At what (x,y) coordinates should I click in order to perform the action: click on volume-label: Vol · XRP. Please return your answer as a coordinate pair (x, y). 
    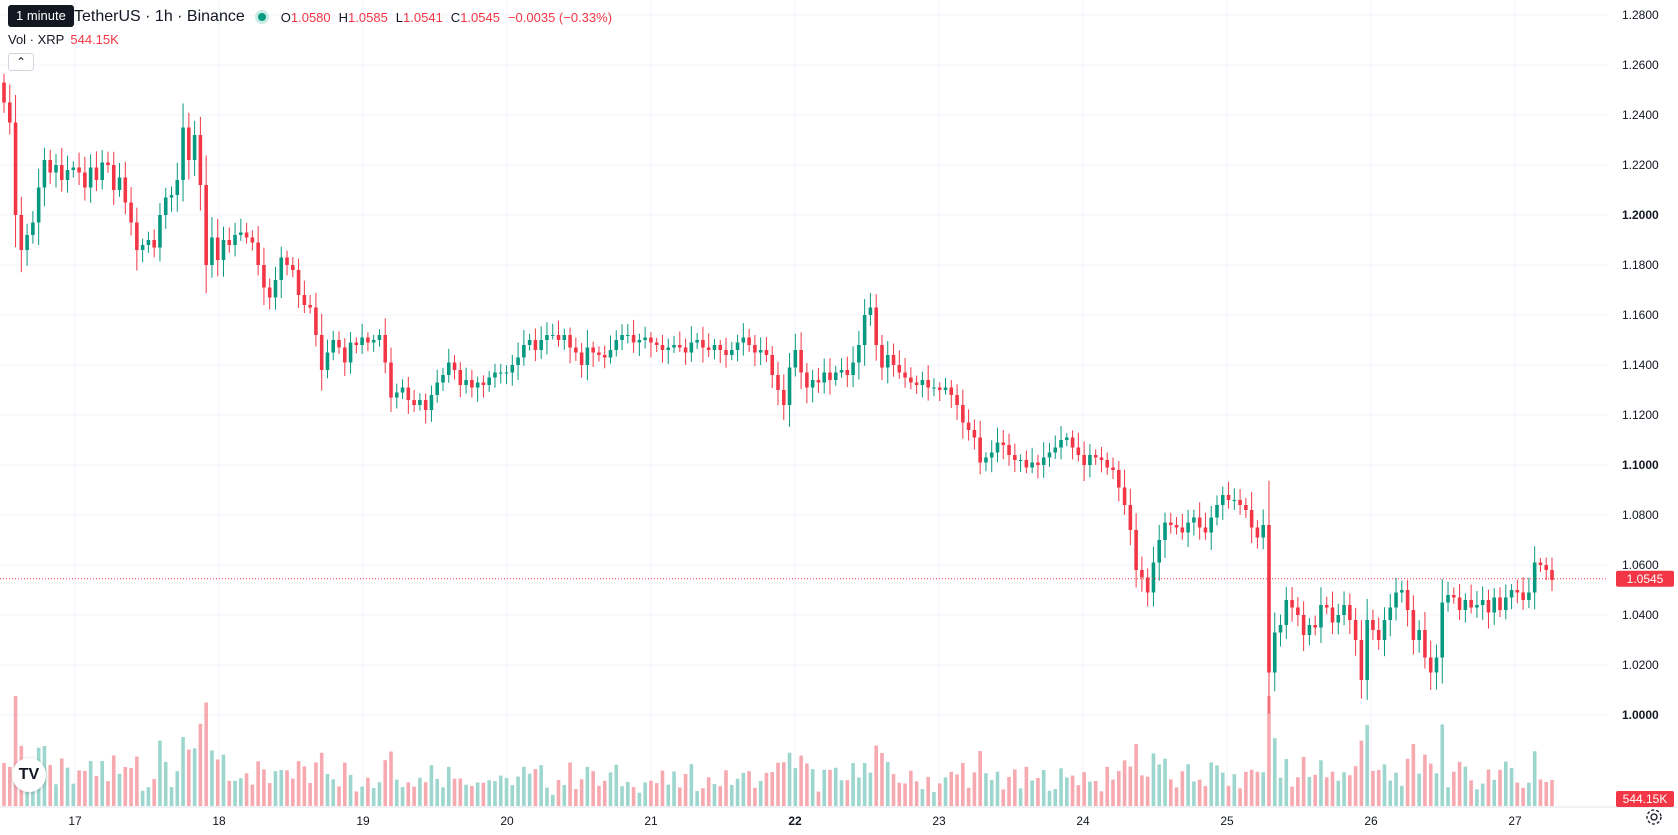
    Looking at the image, I should click on (36, 39).